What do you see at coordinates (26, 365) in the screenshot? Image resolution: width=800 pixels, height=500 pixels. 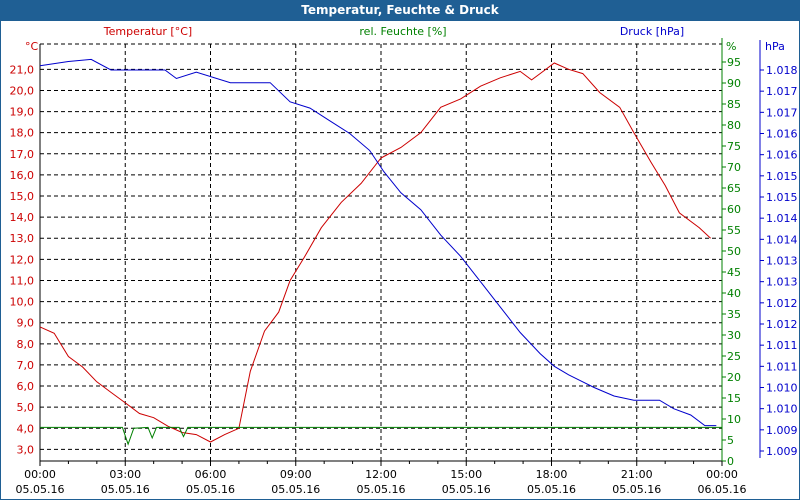 I see `temperature-tick-label: 7,0` at bounding box center [26, 365].